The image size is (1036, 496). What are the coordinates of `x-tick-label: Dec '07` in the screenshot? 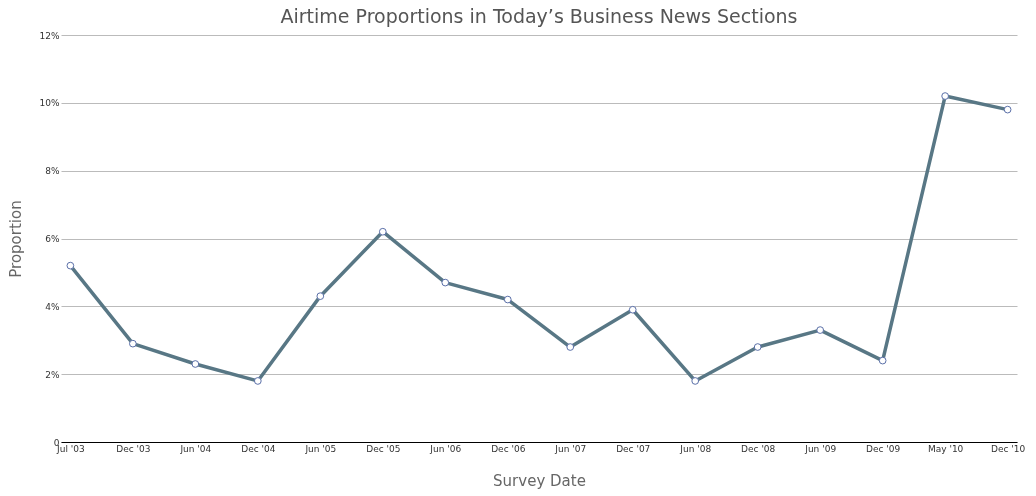 It's located at (633, 448).